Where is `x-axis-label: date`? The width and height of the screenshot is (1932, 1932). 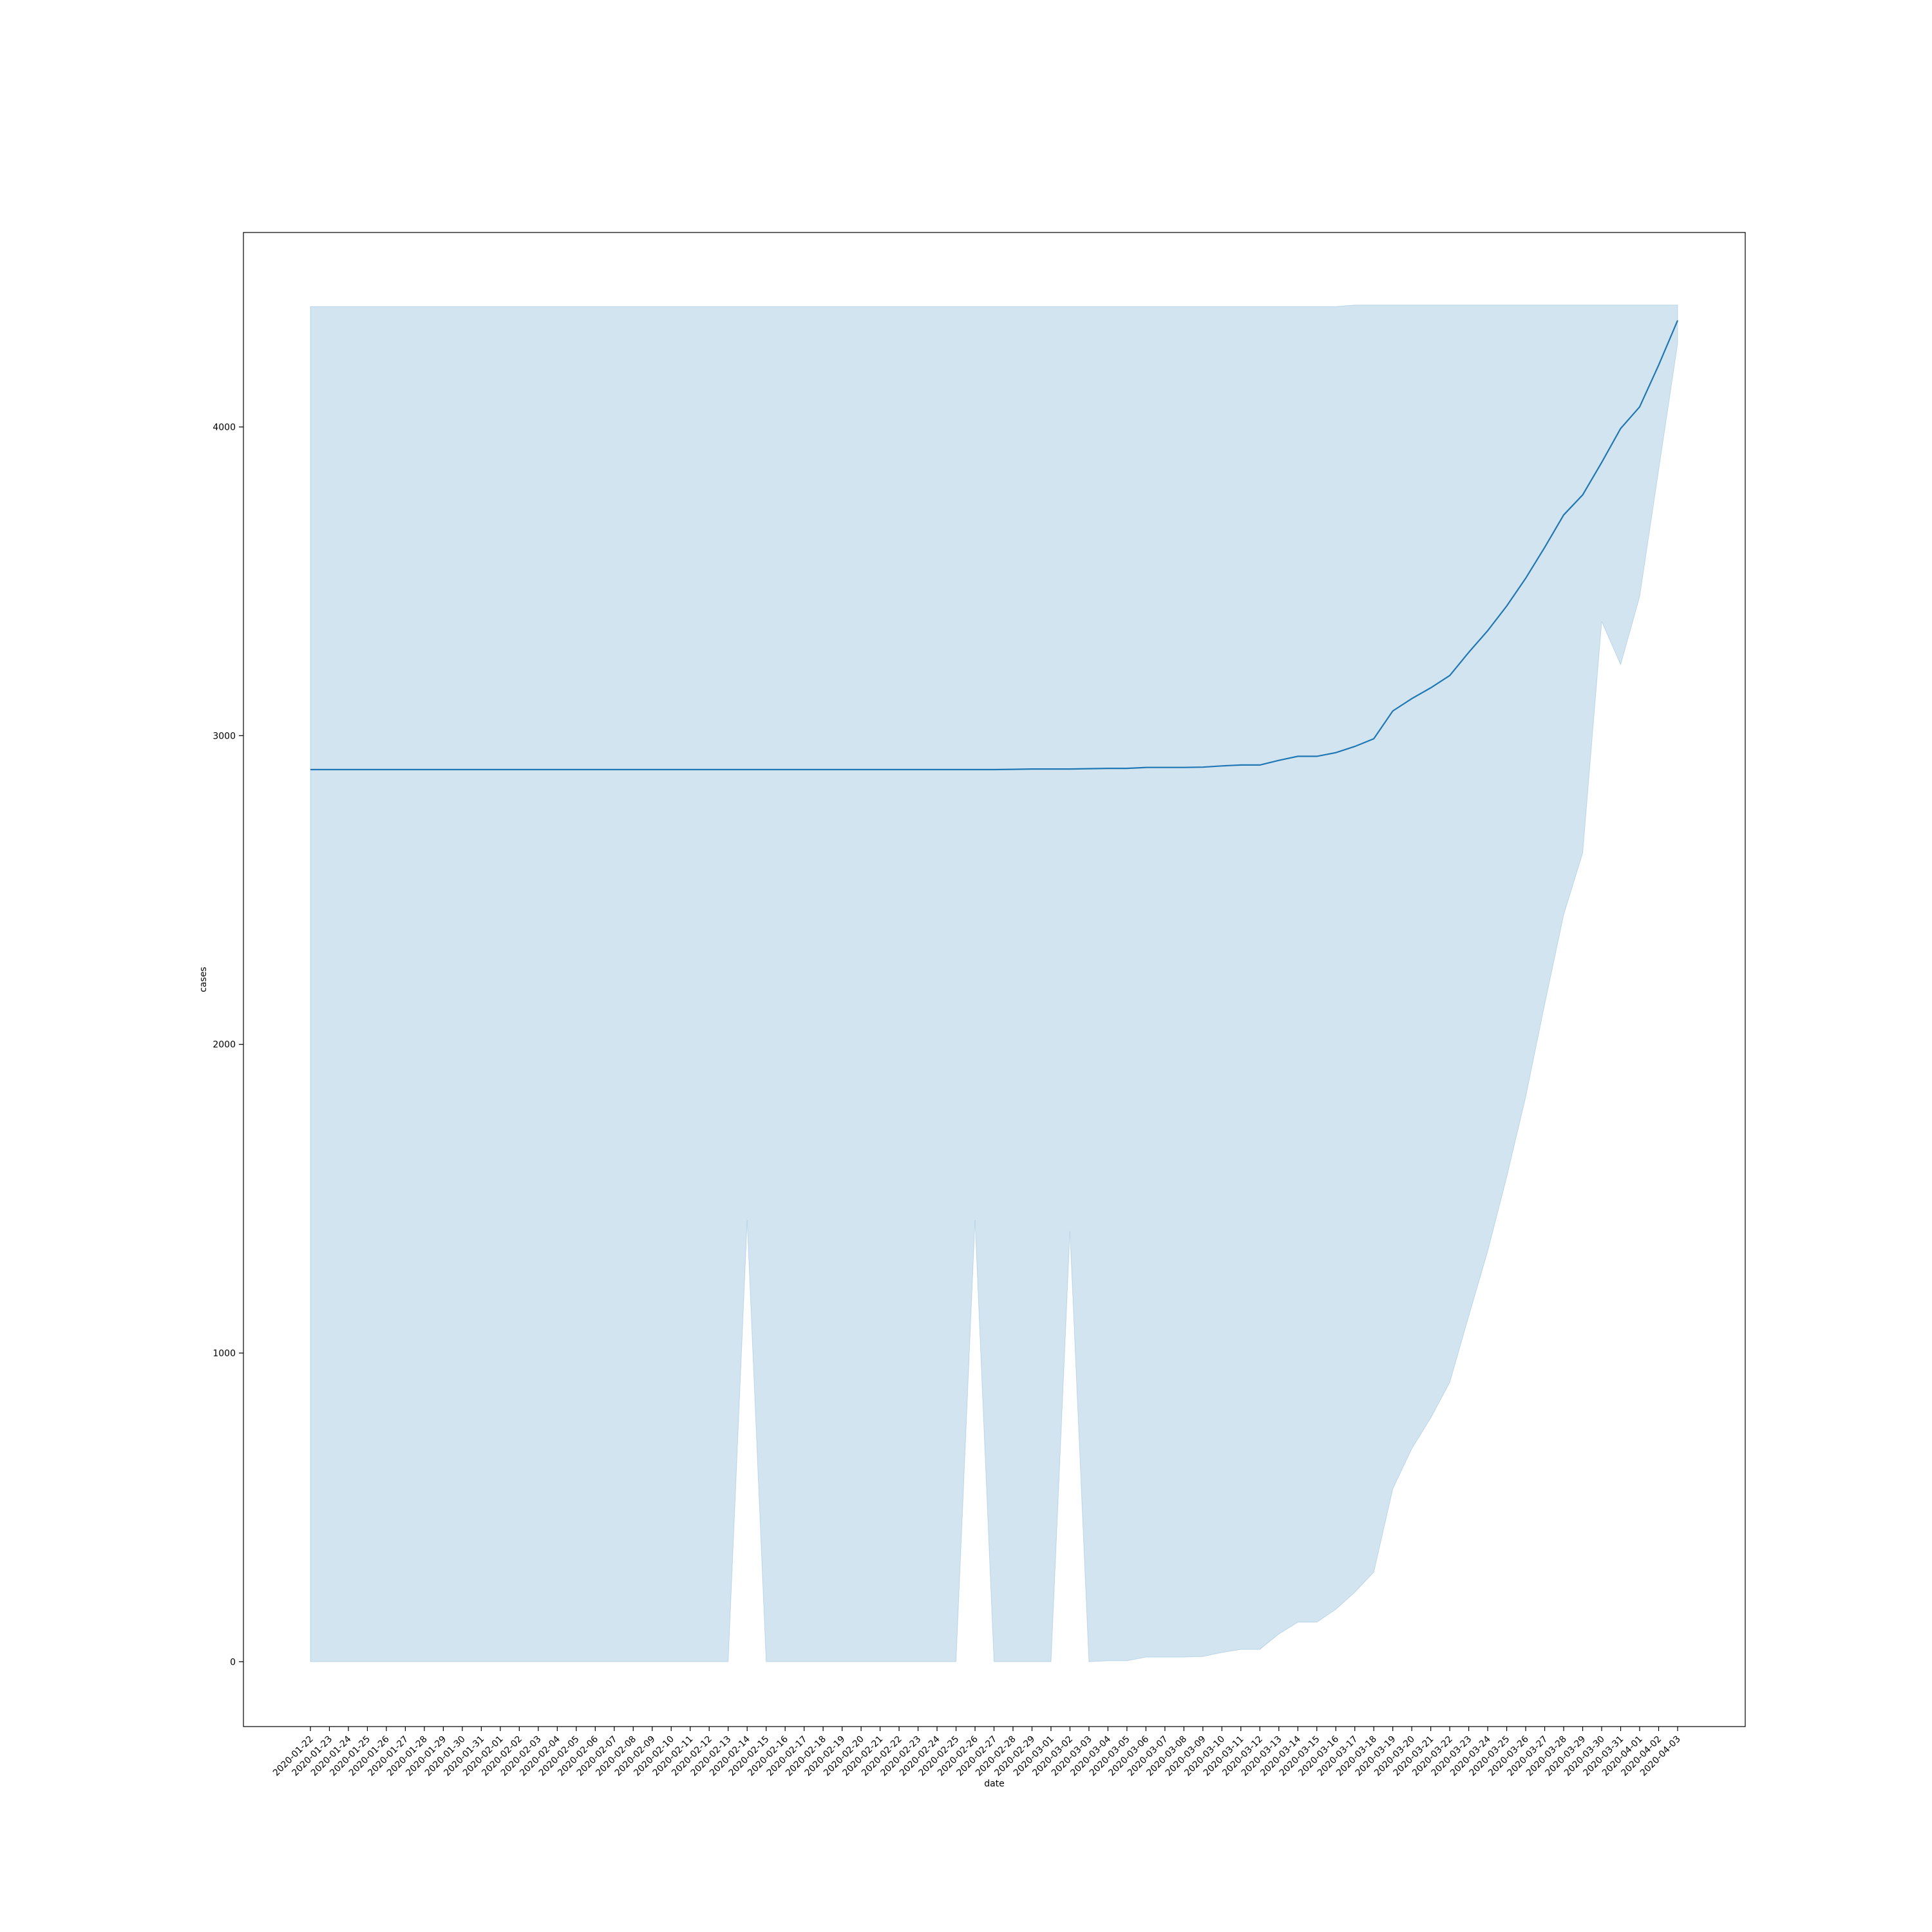 x-axis-label: date is located at coordinates (995, 1784).